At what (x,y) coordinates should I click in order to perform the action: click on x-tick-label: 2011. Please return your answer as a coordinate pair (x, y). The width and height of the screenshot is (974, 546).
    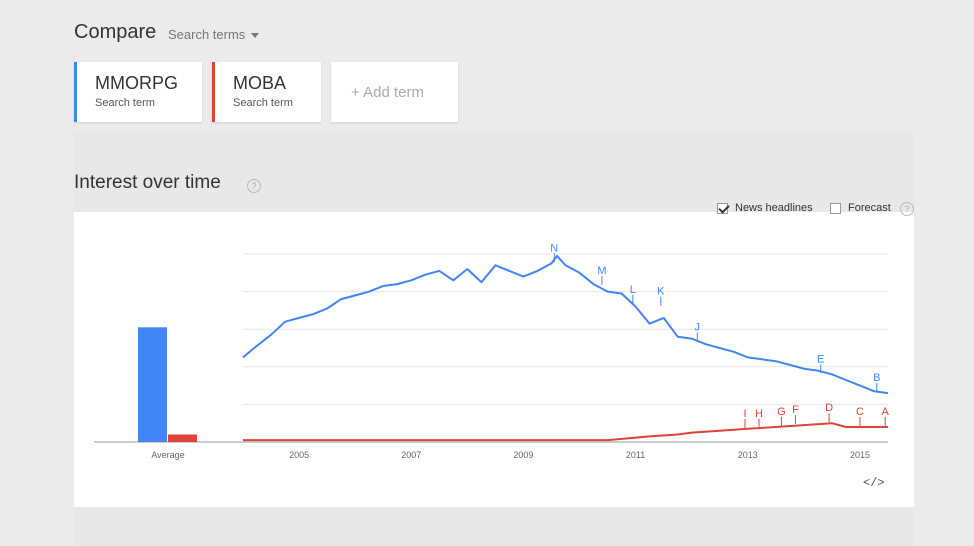
    Looking at the image, I should click on (635, 455).